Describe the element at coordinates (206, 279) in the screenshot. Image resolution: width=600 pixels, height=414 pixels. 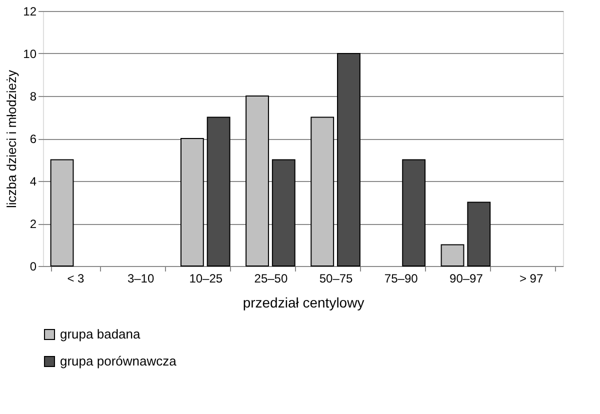
I see `x-tick-label: 10–25` at that location.